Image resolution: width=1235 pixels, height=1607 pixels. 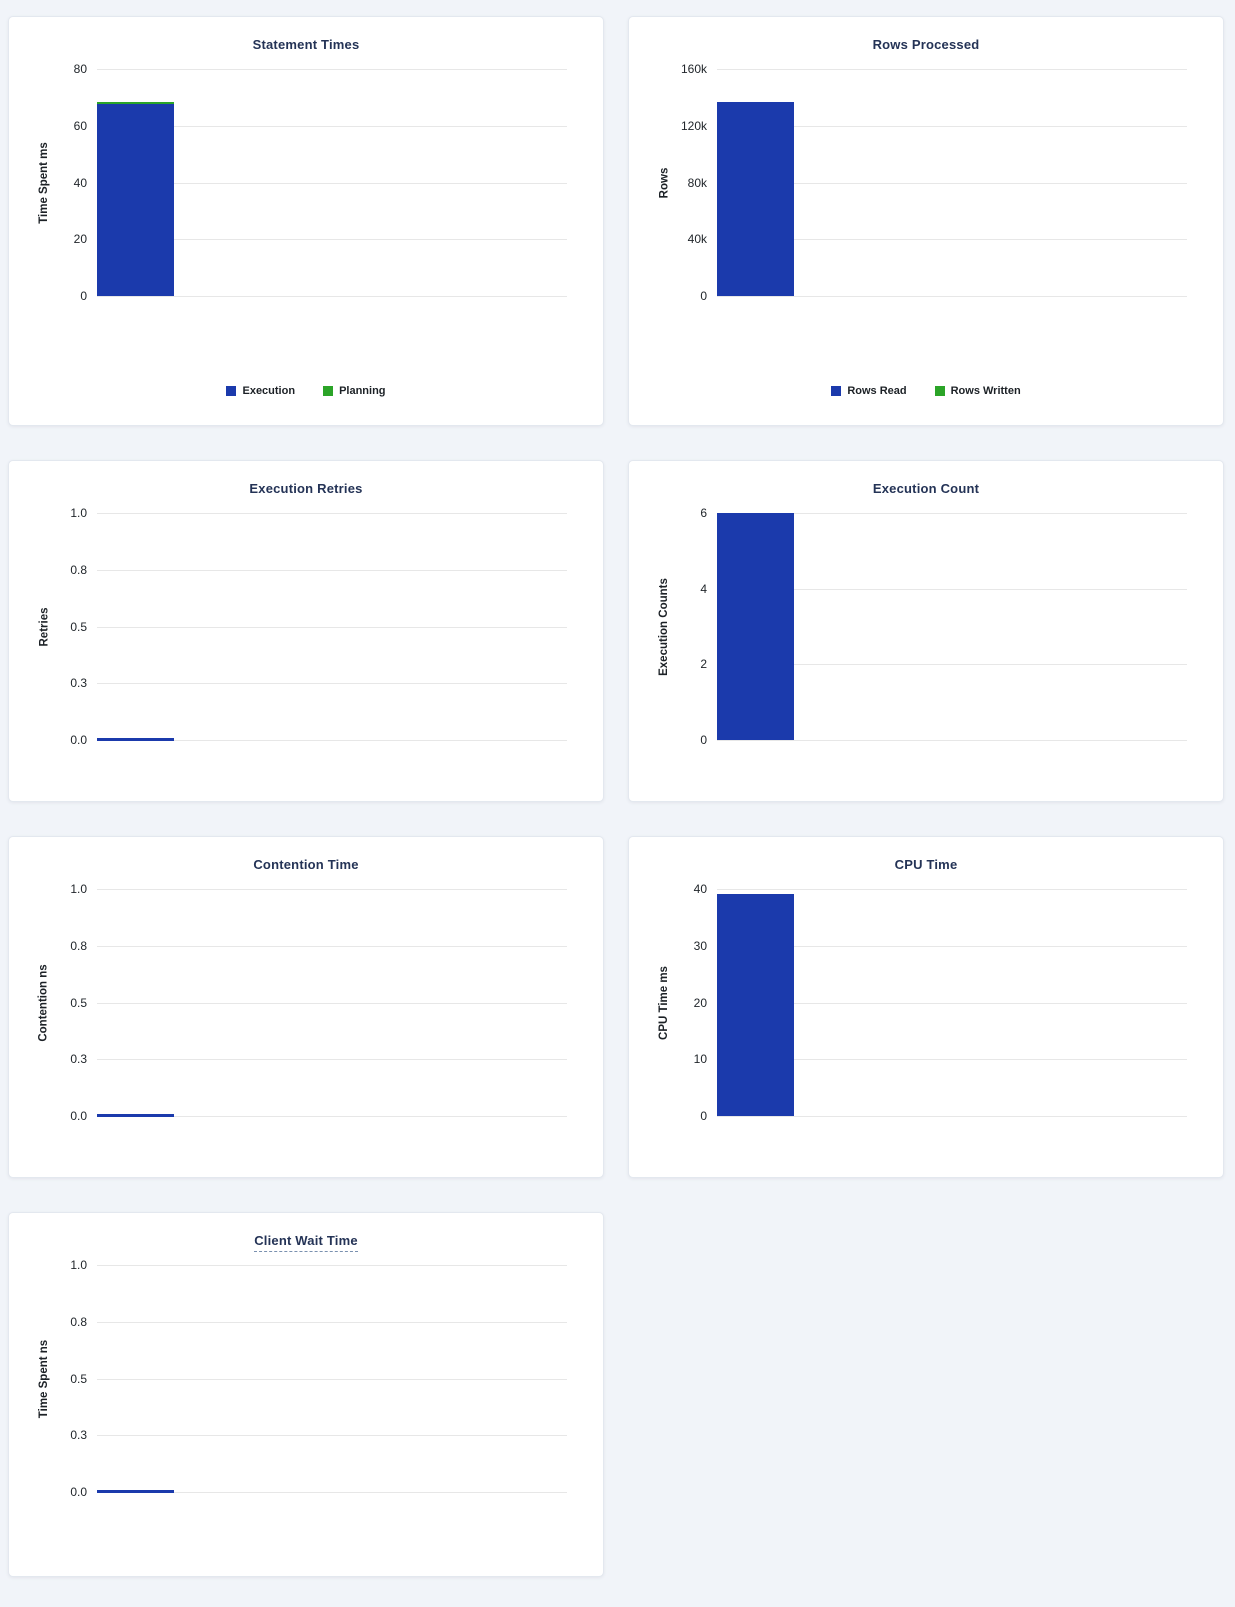 I want to click on y-tick-label: 4, so click(x=703, y=588).